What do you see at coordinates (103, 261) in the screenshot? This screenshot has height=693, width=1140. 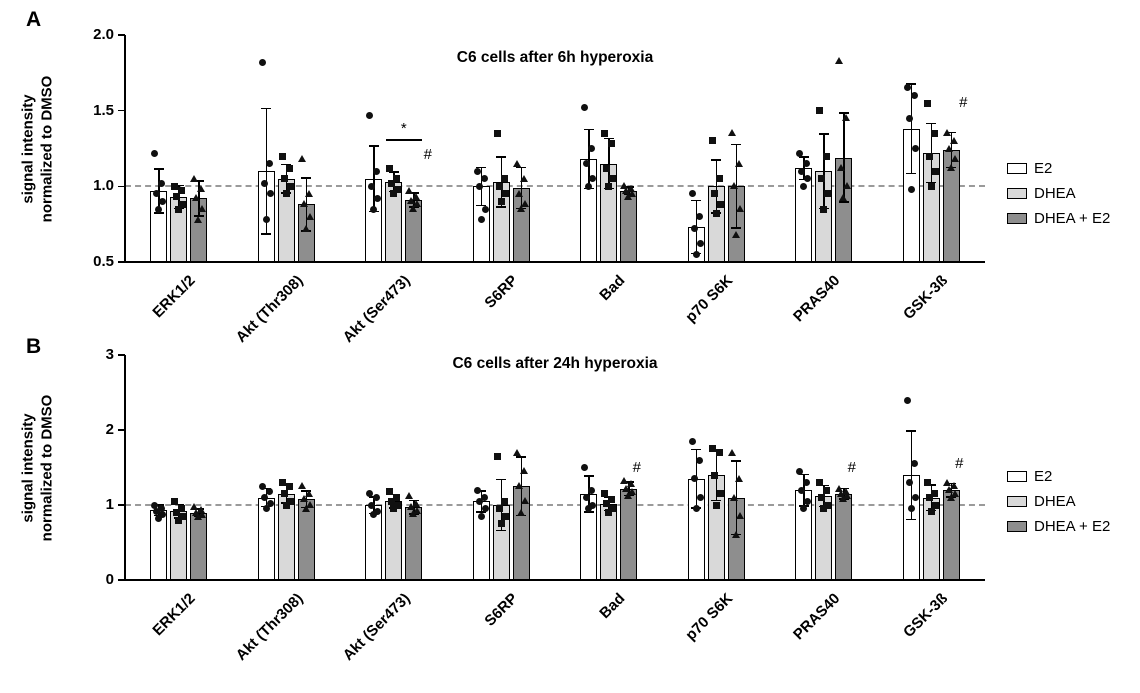 I see `y-tick-label: 0.5` at bounding box center [103, 261].